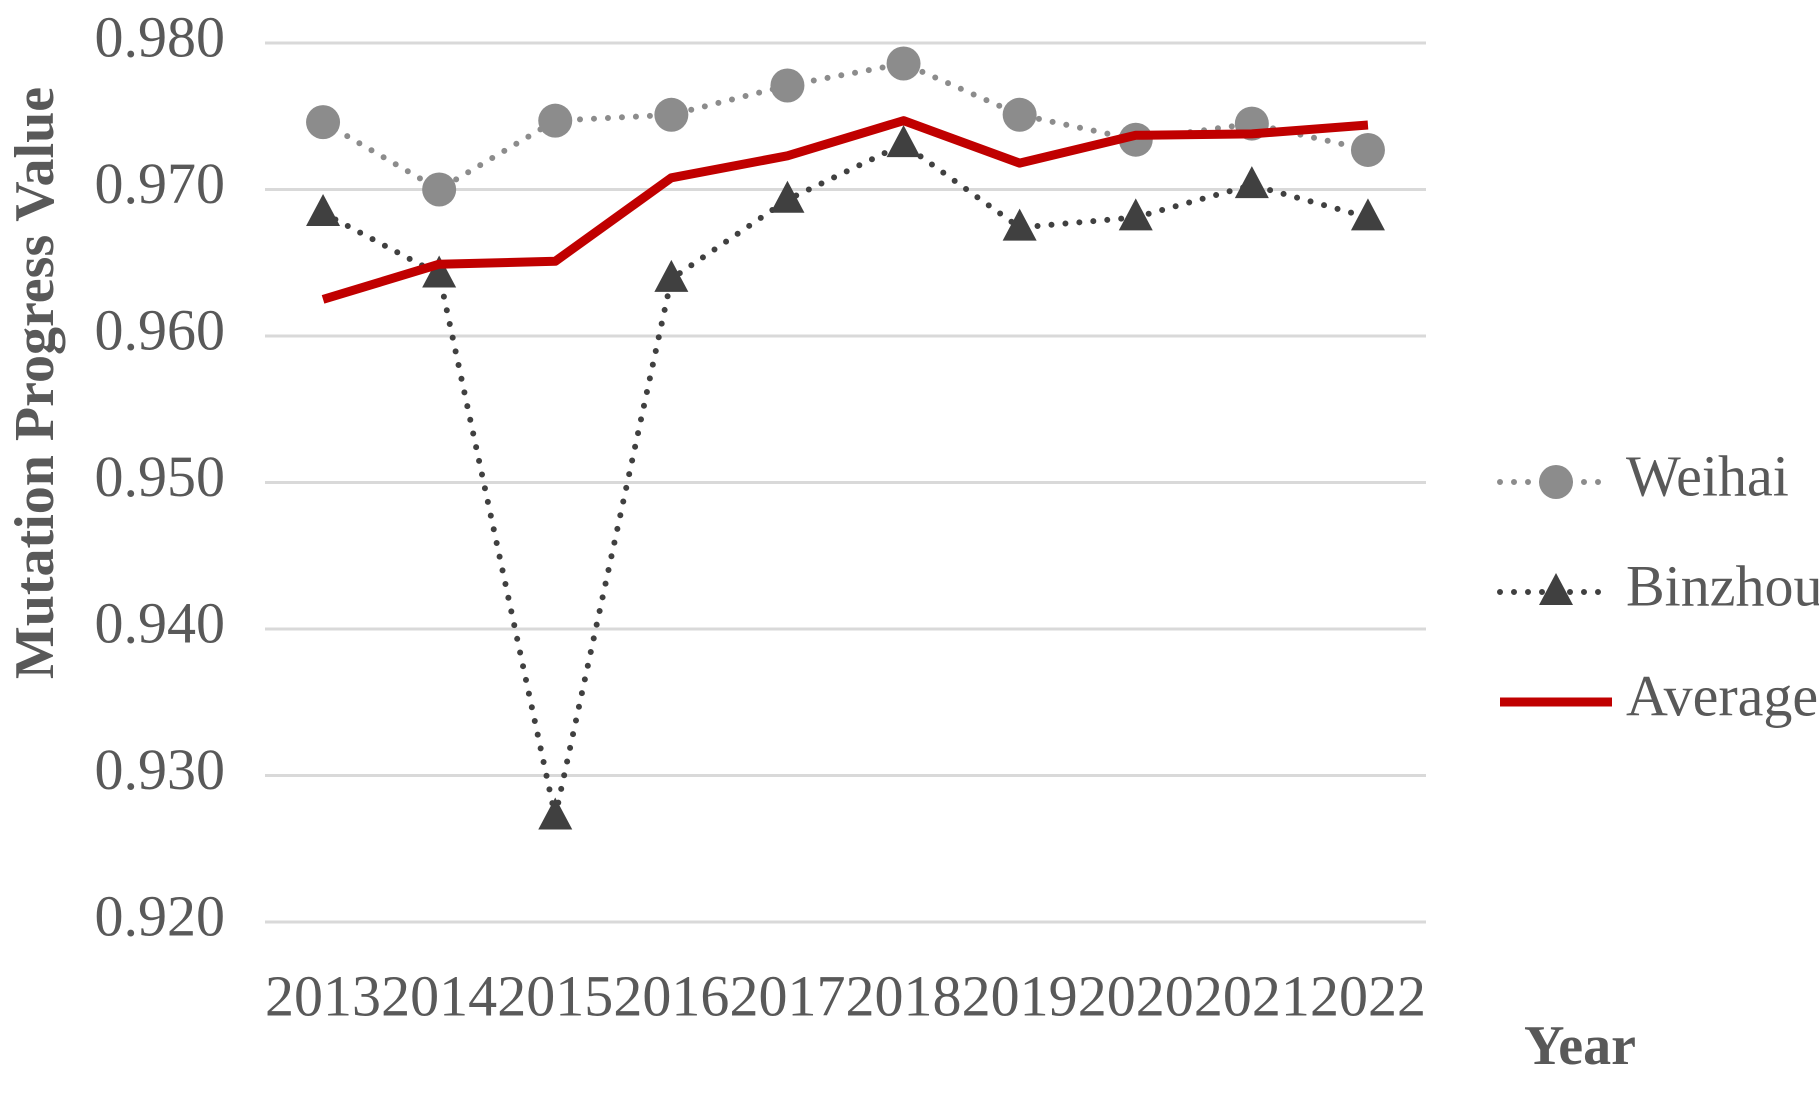 The height and width of the screenshot is (1093, 1819). I want to click on series-line, so click(845, 210).